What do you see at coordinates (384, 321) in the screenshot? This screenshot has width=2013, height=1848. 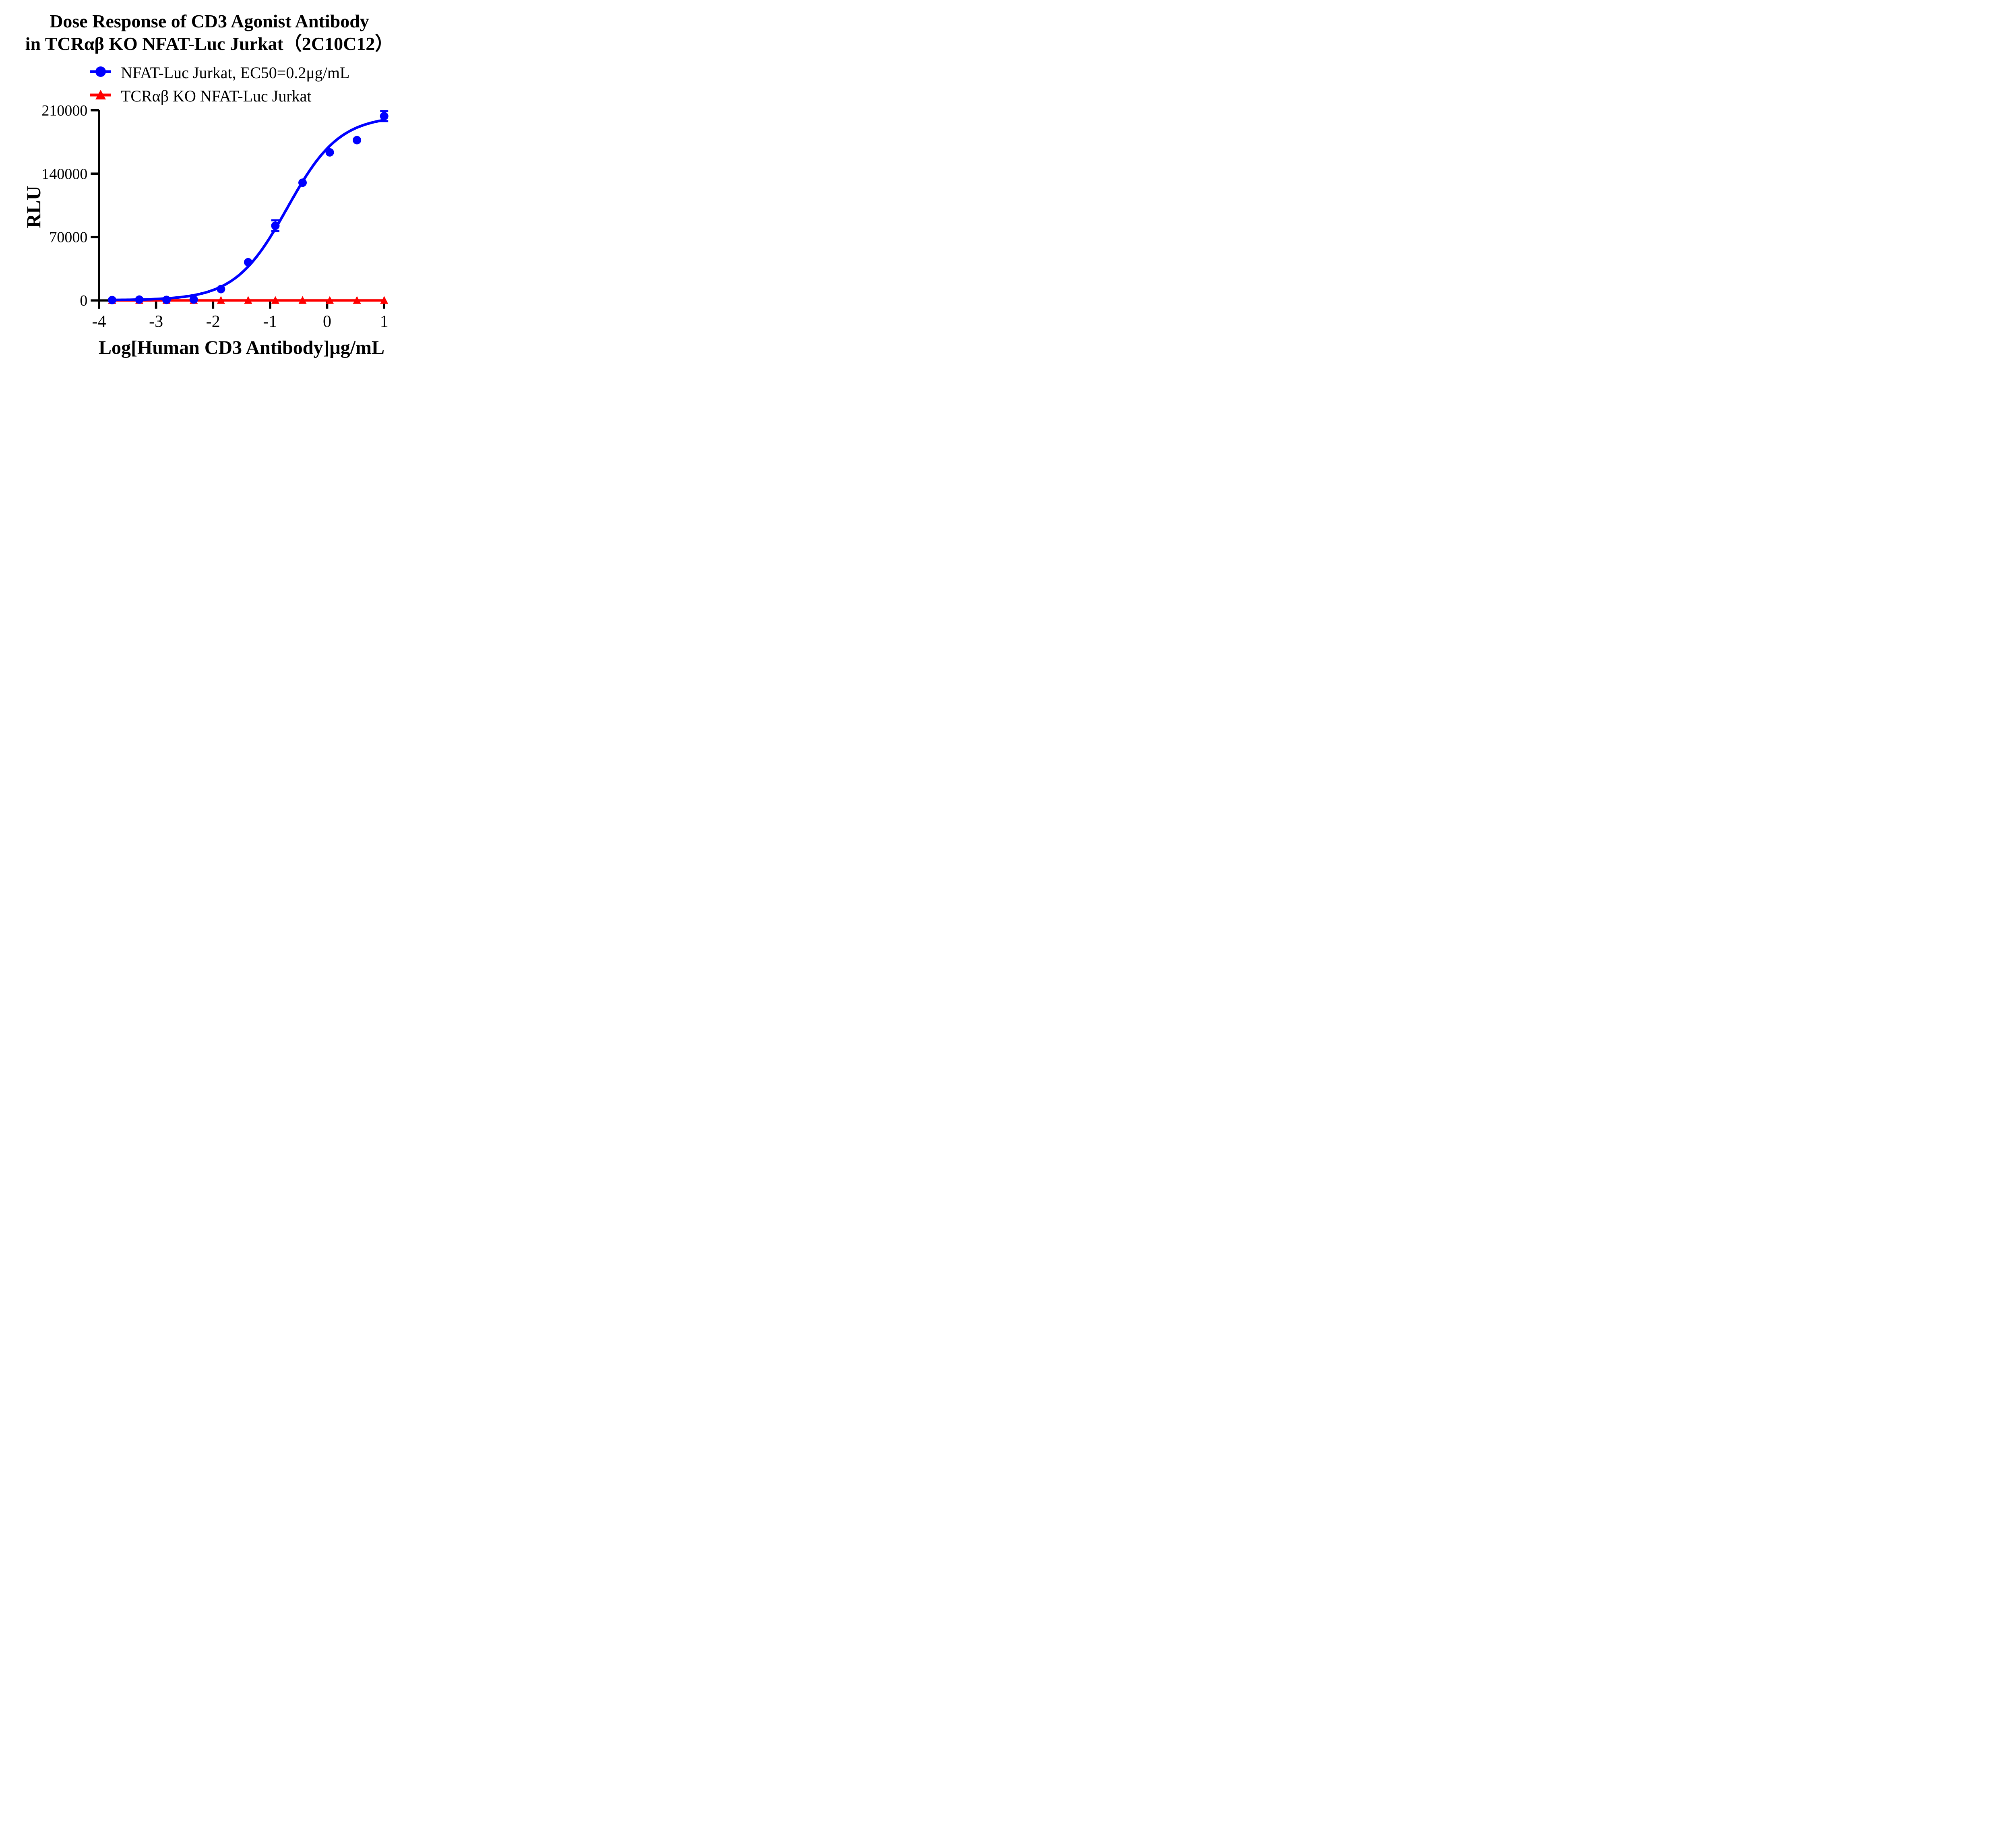 I see `x-tick-label: 1` at bounding box center [384, 321].